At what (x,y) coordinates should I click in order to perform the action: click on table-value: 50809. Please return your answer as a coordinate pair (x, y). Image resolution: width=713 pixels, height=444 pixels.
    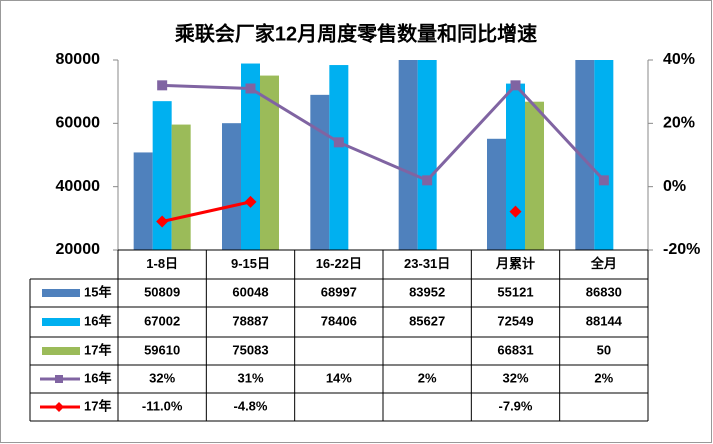
    Looking at the image, I should click on (162, 291).